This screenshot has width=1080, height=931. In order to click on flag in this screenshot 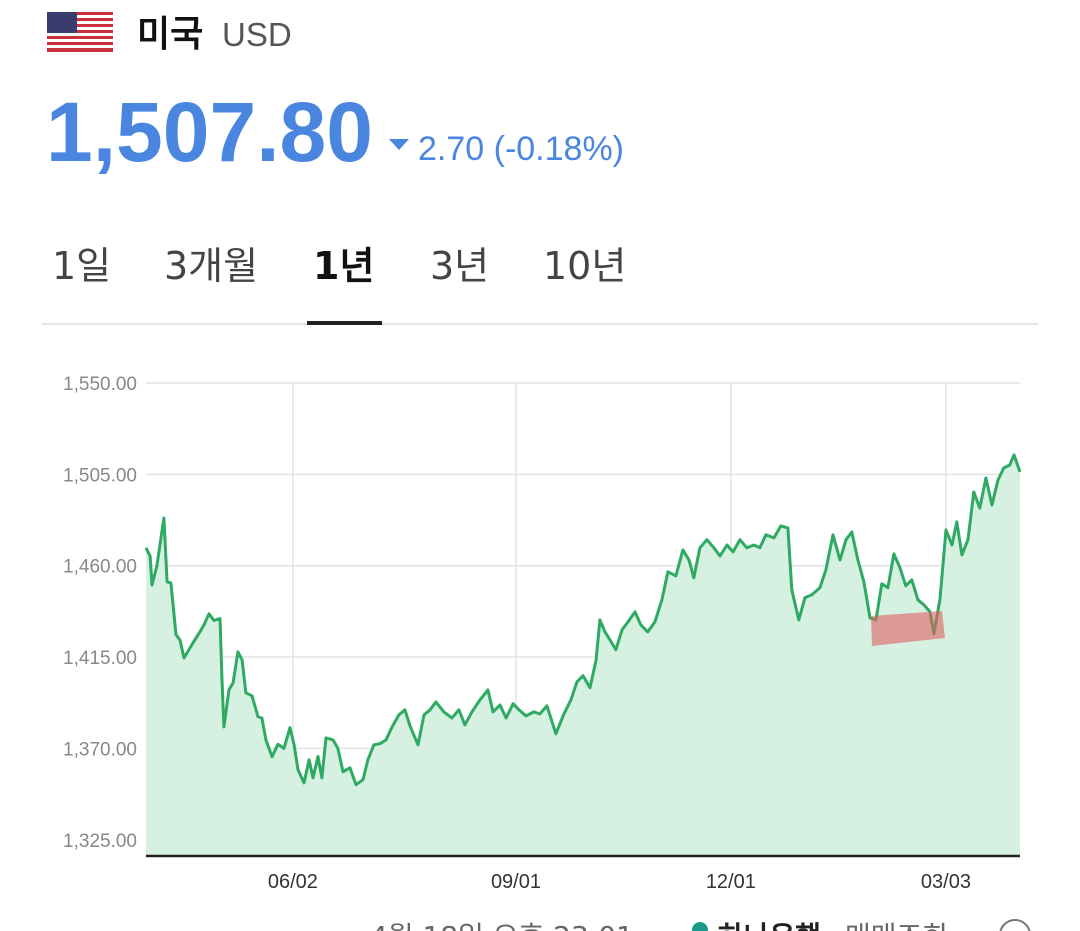, I will do `click(80, 32)`.